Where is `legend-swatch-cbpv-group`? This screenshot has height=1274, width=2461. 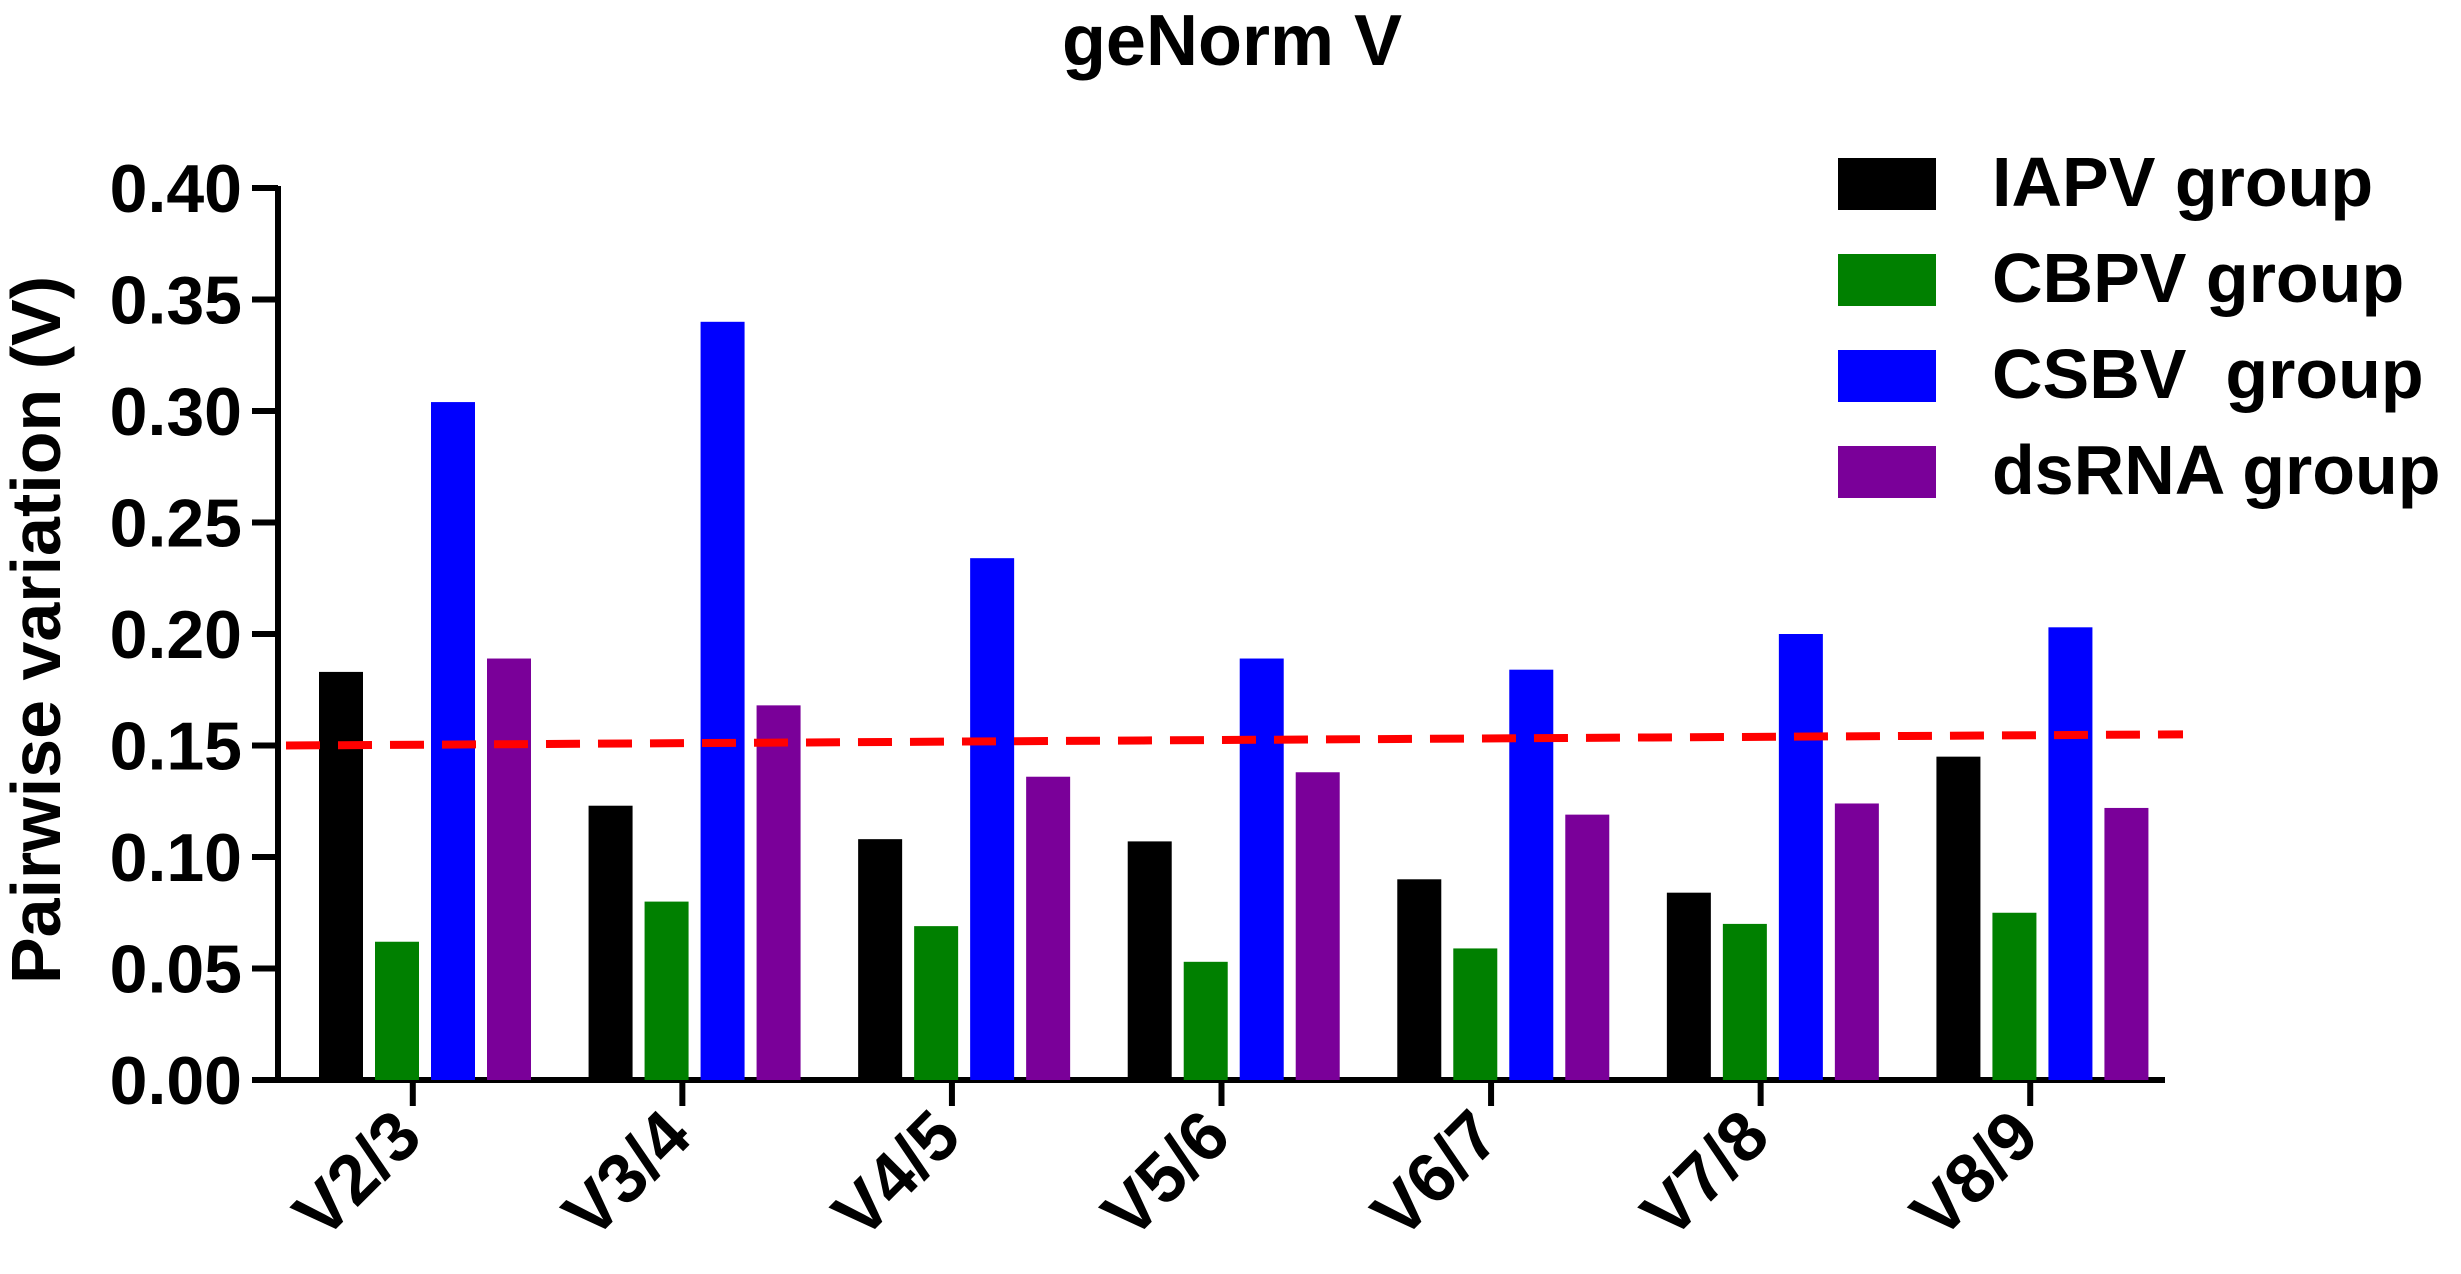 legend-swatch-cbpv-group is located at coordinates (1887, 280).